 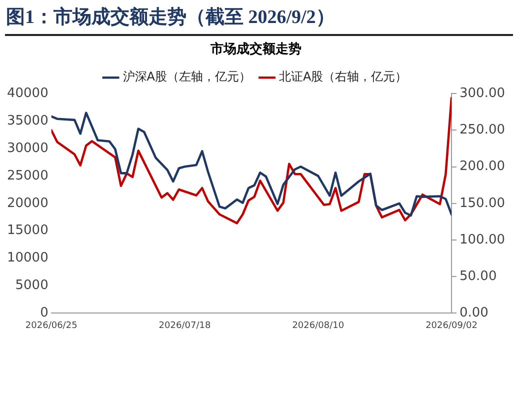 I want to click on y2-tick-label: 50.00, so click(x=478, y=276).